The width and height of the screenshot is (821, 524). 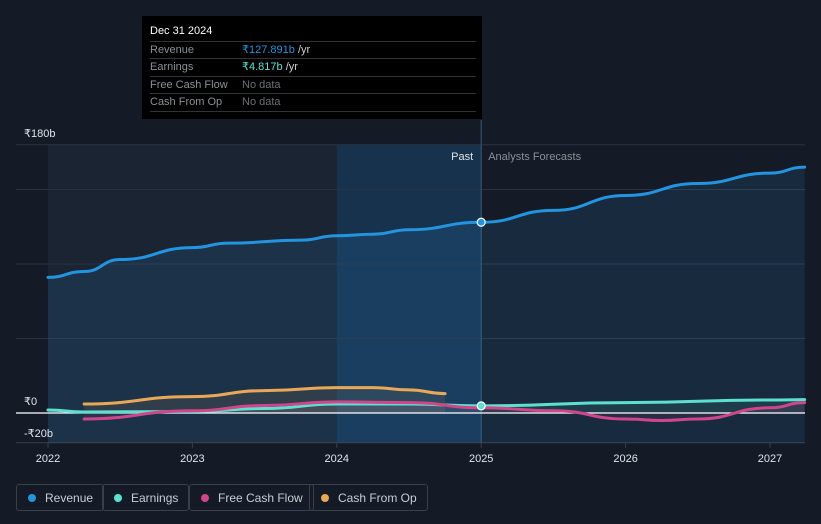 What do you see at coordinates (625, 459) in the screenshot?
I see `x-tick-label: 2026` at bounding box center [625, 459].